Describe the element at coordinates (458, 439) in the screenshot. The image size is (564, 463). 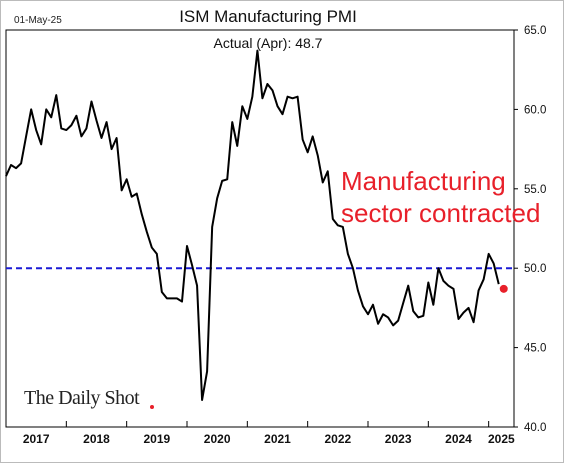
I see `x-tick-label: 2024` at that location.